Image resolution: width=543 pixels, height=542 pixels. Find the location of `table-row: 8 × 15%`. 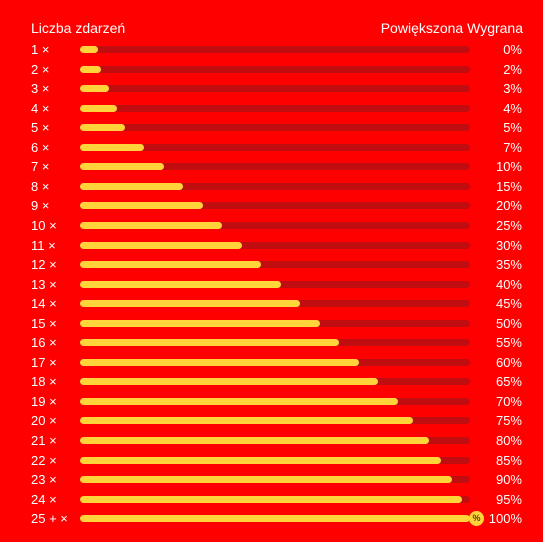

table-row: 8 × 15% is located at coordinates (271, 186).